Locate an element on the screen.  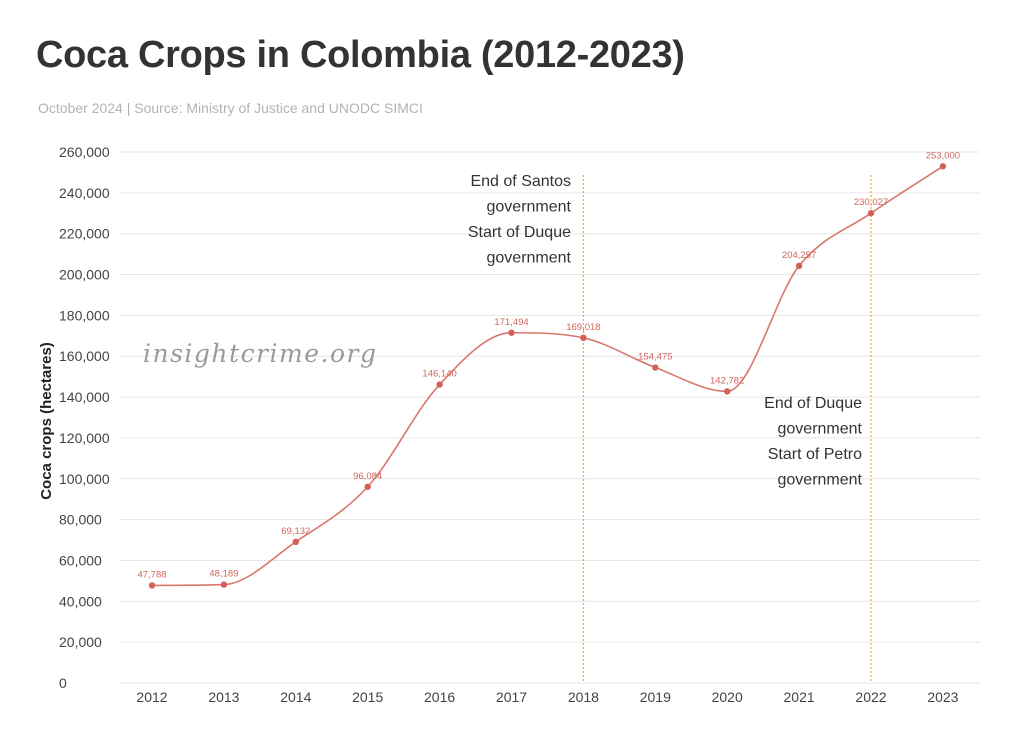
data-label: 253,000 is located at coordinates (943, 155).